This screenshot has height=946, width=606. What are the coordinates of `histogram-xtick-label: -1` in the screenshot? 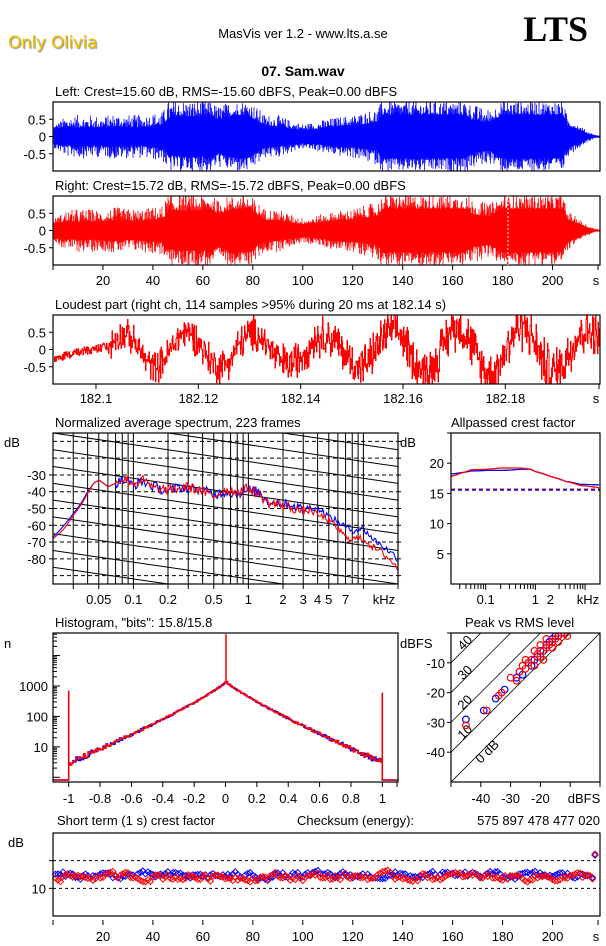 It's located at (69, 798).